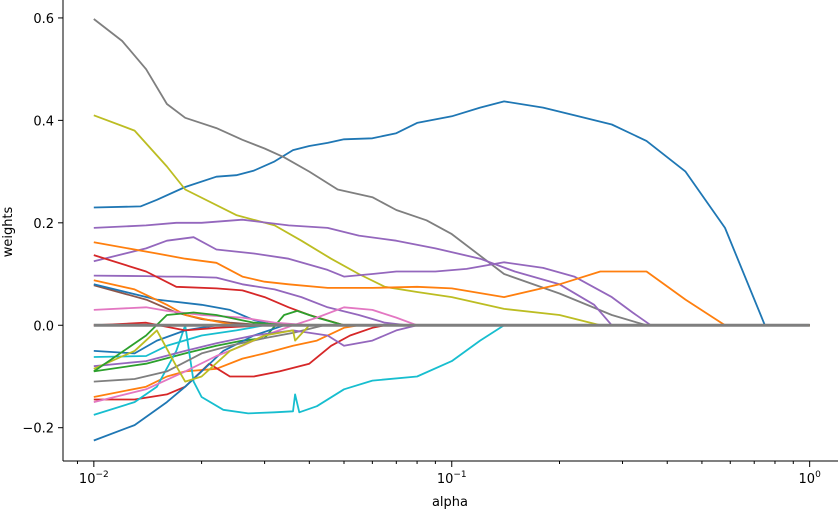 The height and width of the screenshot is (509, 838). What do you see at coordinates (38, 429) in the screenshot?
I see `y-tick-label: −0.2` at bounding box center [38, 429].